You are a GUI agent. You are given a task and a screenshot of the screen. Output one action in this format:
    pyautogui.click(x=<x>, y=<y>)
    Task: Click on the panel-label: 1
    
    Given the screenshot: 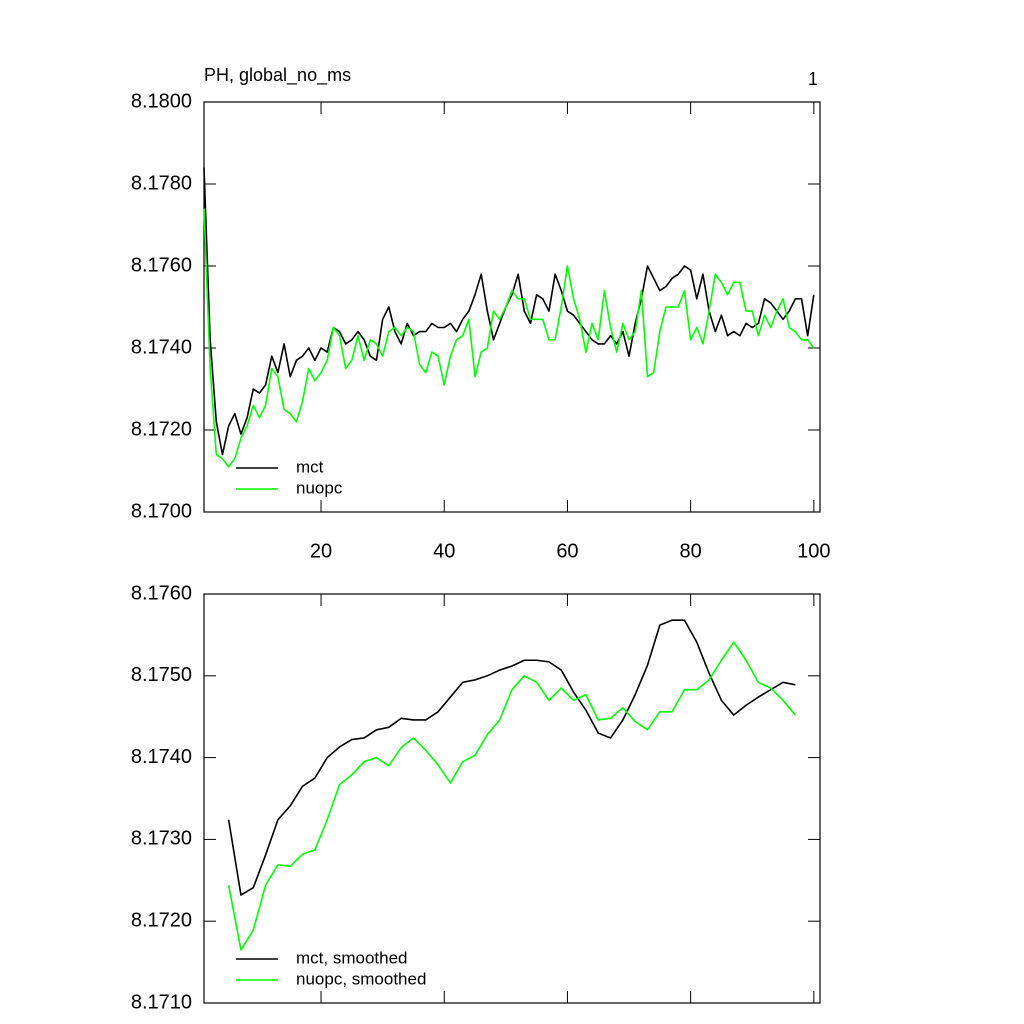 What is the action you would take?
    pyautogui.click(x=813, y=79)
    